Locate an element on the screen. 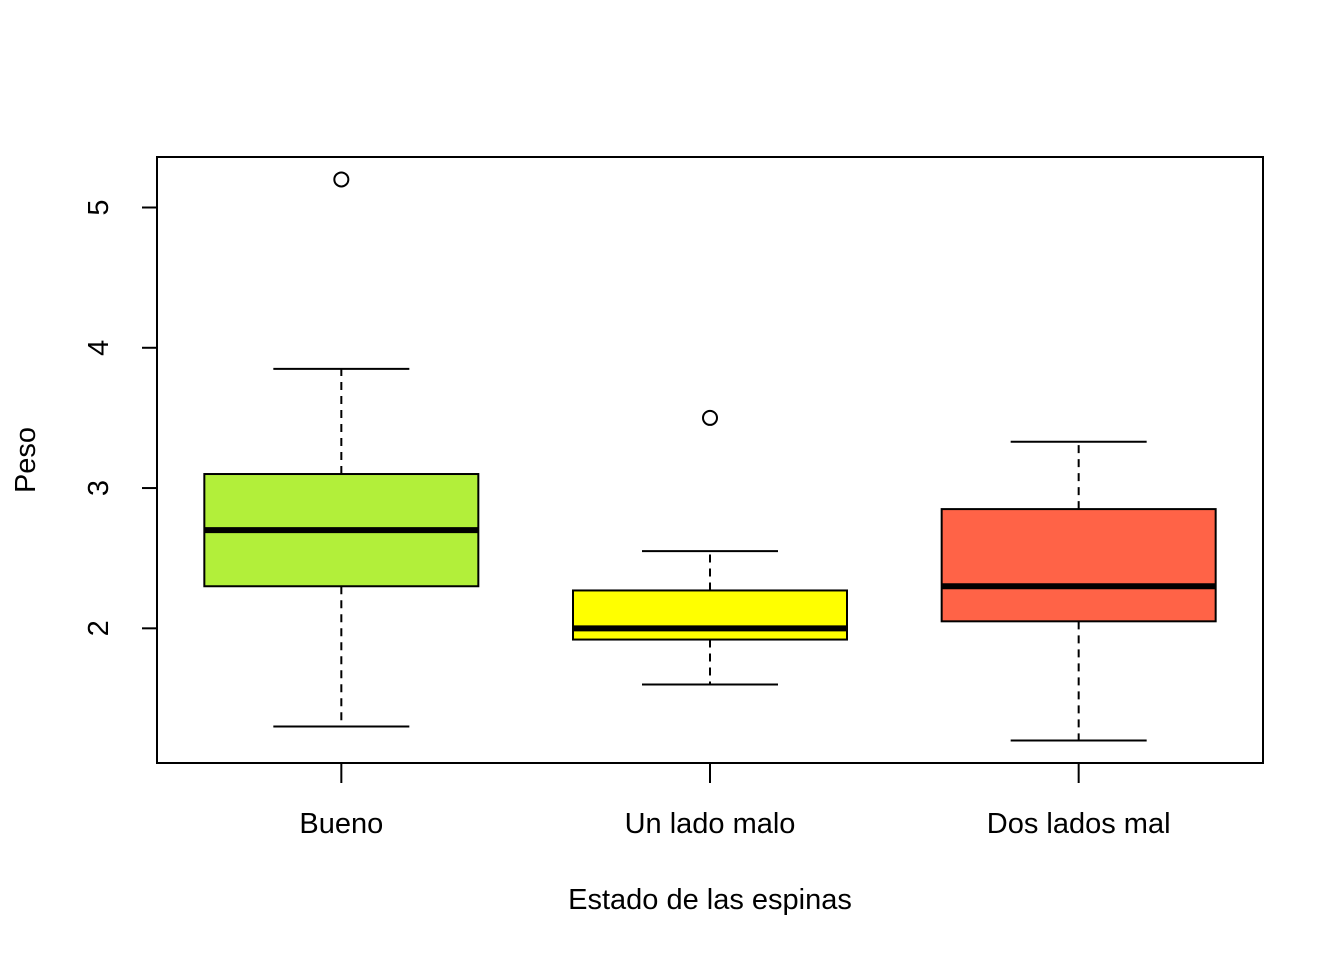 The height and width of the screenshot is (960, 1344). y-axis: 2 3 4 5 is located at coordinates (120, 417).